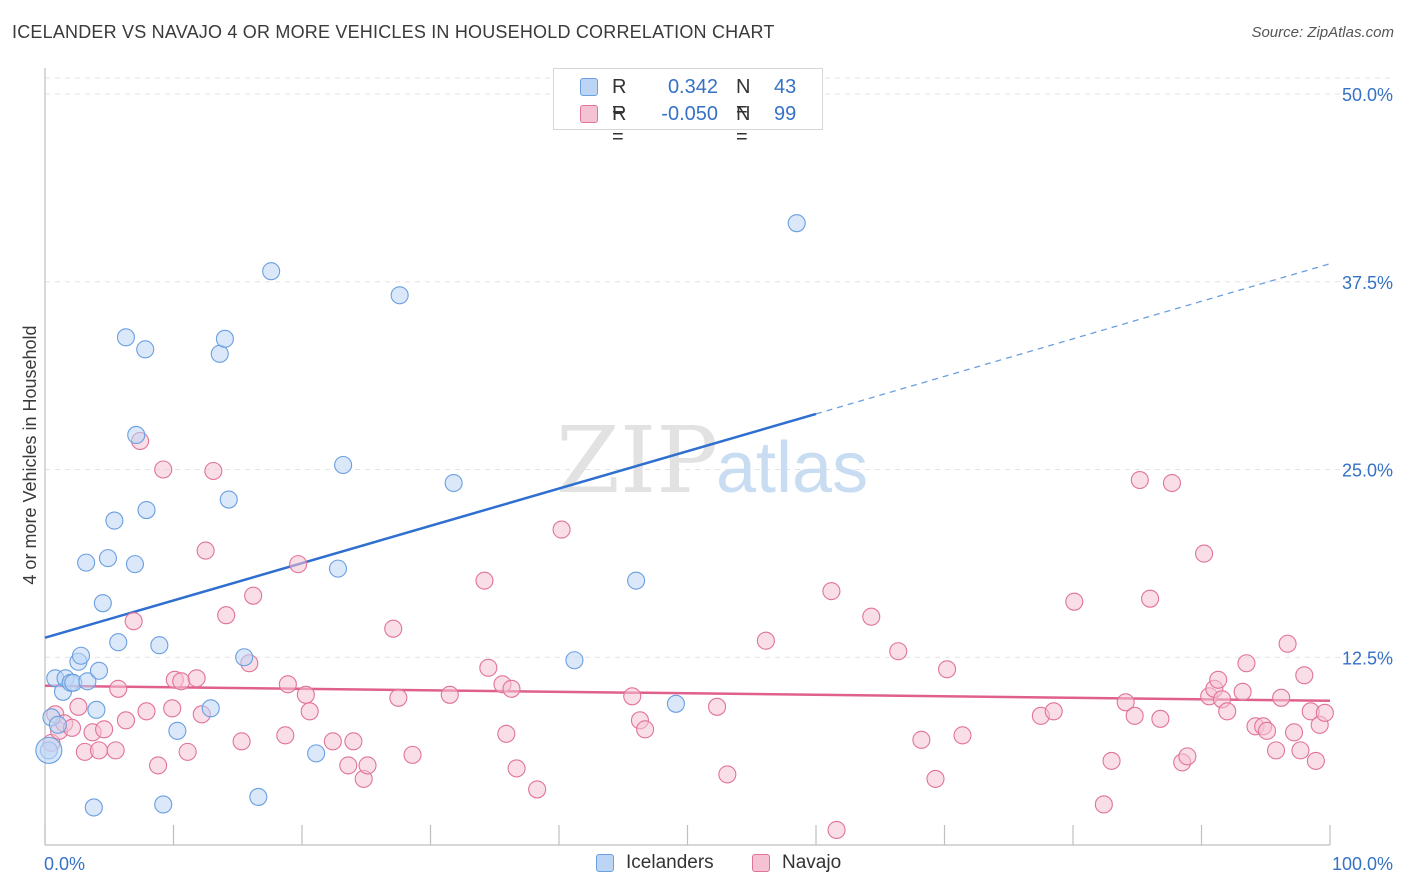 This screenshot has height=892, width=1406. Describe the element at coordinates (430, 525) in the screenshot. I see `icelanders-trend-line` at that location.